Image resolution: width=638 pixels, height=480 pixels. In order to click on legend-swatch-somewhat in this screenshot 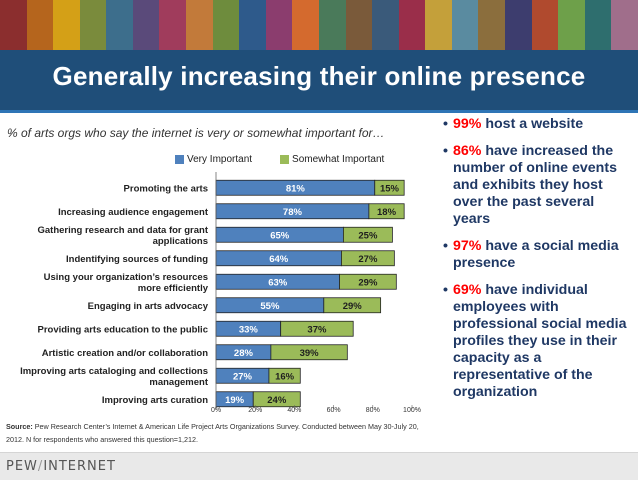, I will do `click(285, 159)`.